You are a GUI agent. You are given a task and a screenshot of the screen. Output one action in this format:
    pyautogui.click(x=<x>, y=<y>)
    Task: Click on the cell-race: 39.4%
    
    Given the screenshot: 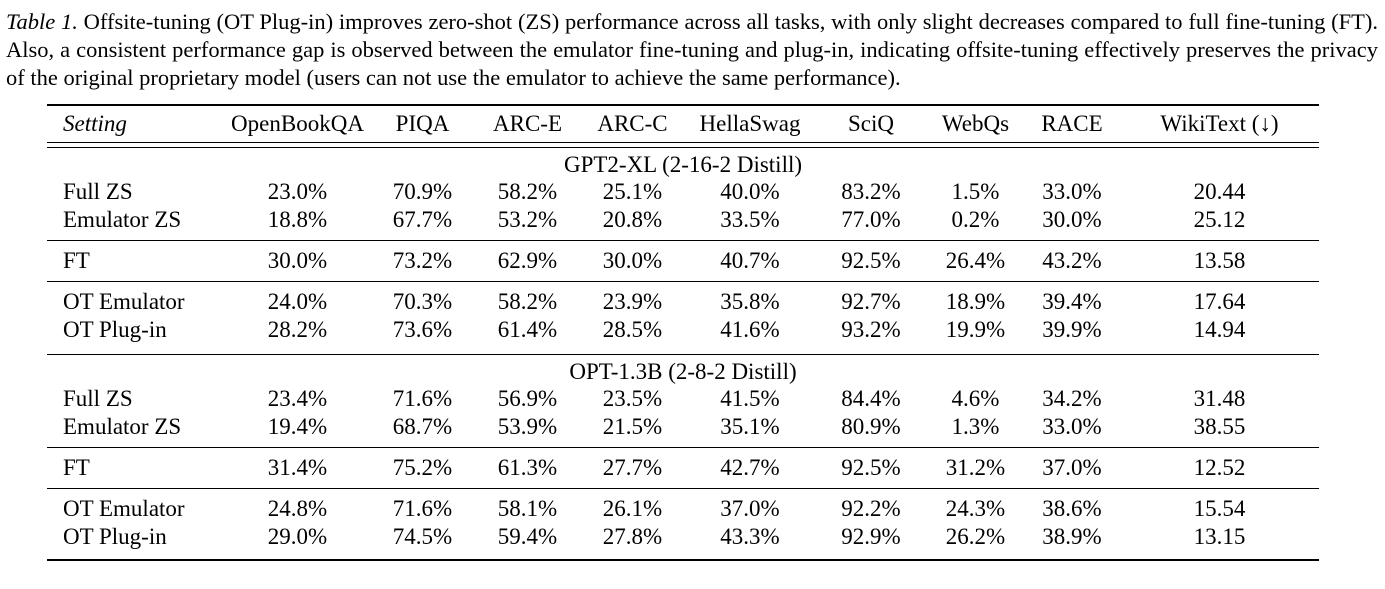 What is the action you would take?
    pyautogui.click(x=1072, y=298)
    